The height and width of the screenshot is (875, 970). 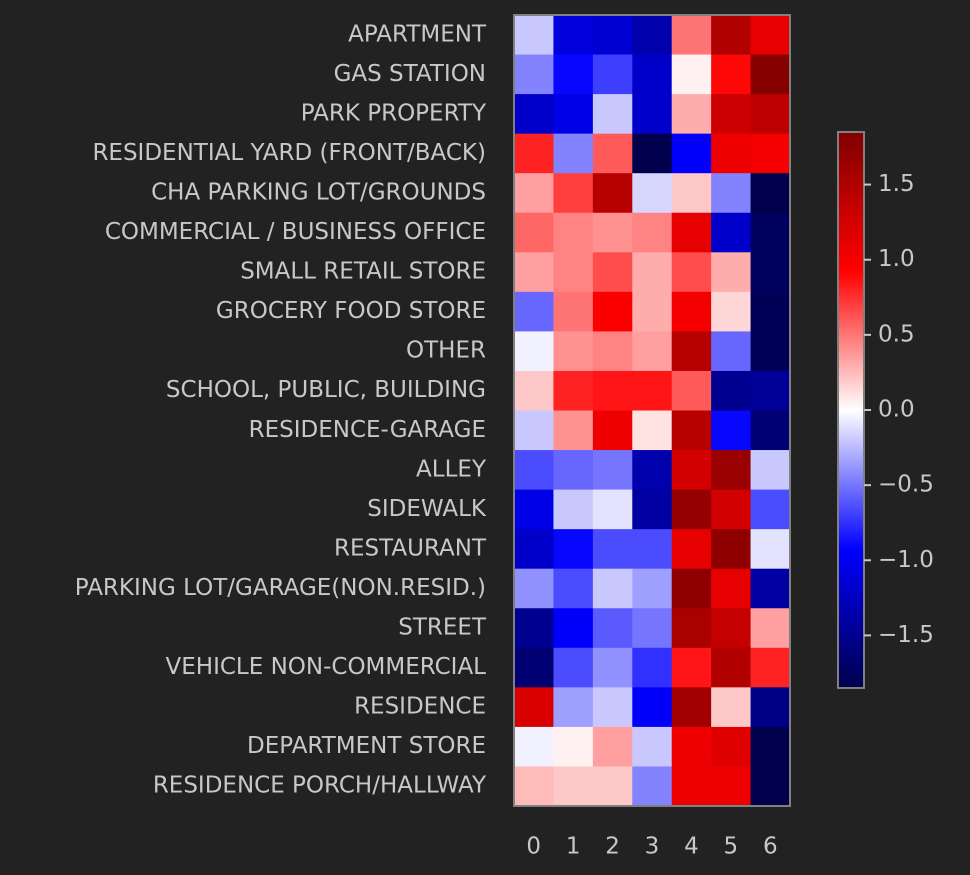 What do you see at coordinates (906, 560) in the screenshot?
I see `colorbar-tick-label: −1.0` at bounding box center [906, 560].